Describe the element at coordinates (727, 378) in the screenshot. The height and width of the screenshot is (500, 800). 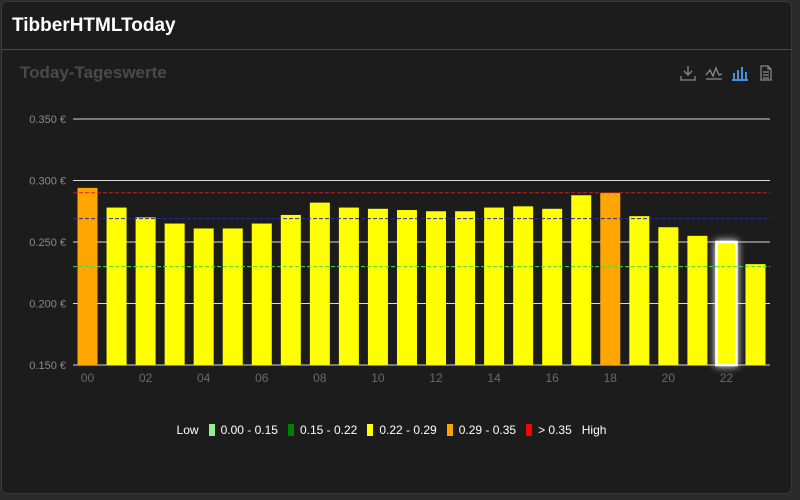
I see `x-tick-label: 22` at that location.